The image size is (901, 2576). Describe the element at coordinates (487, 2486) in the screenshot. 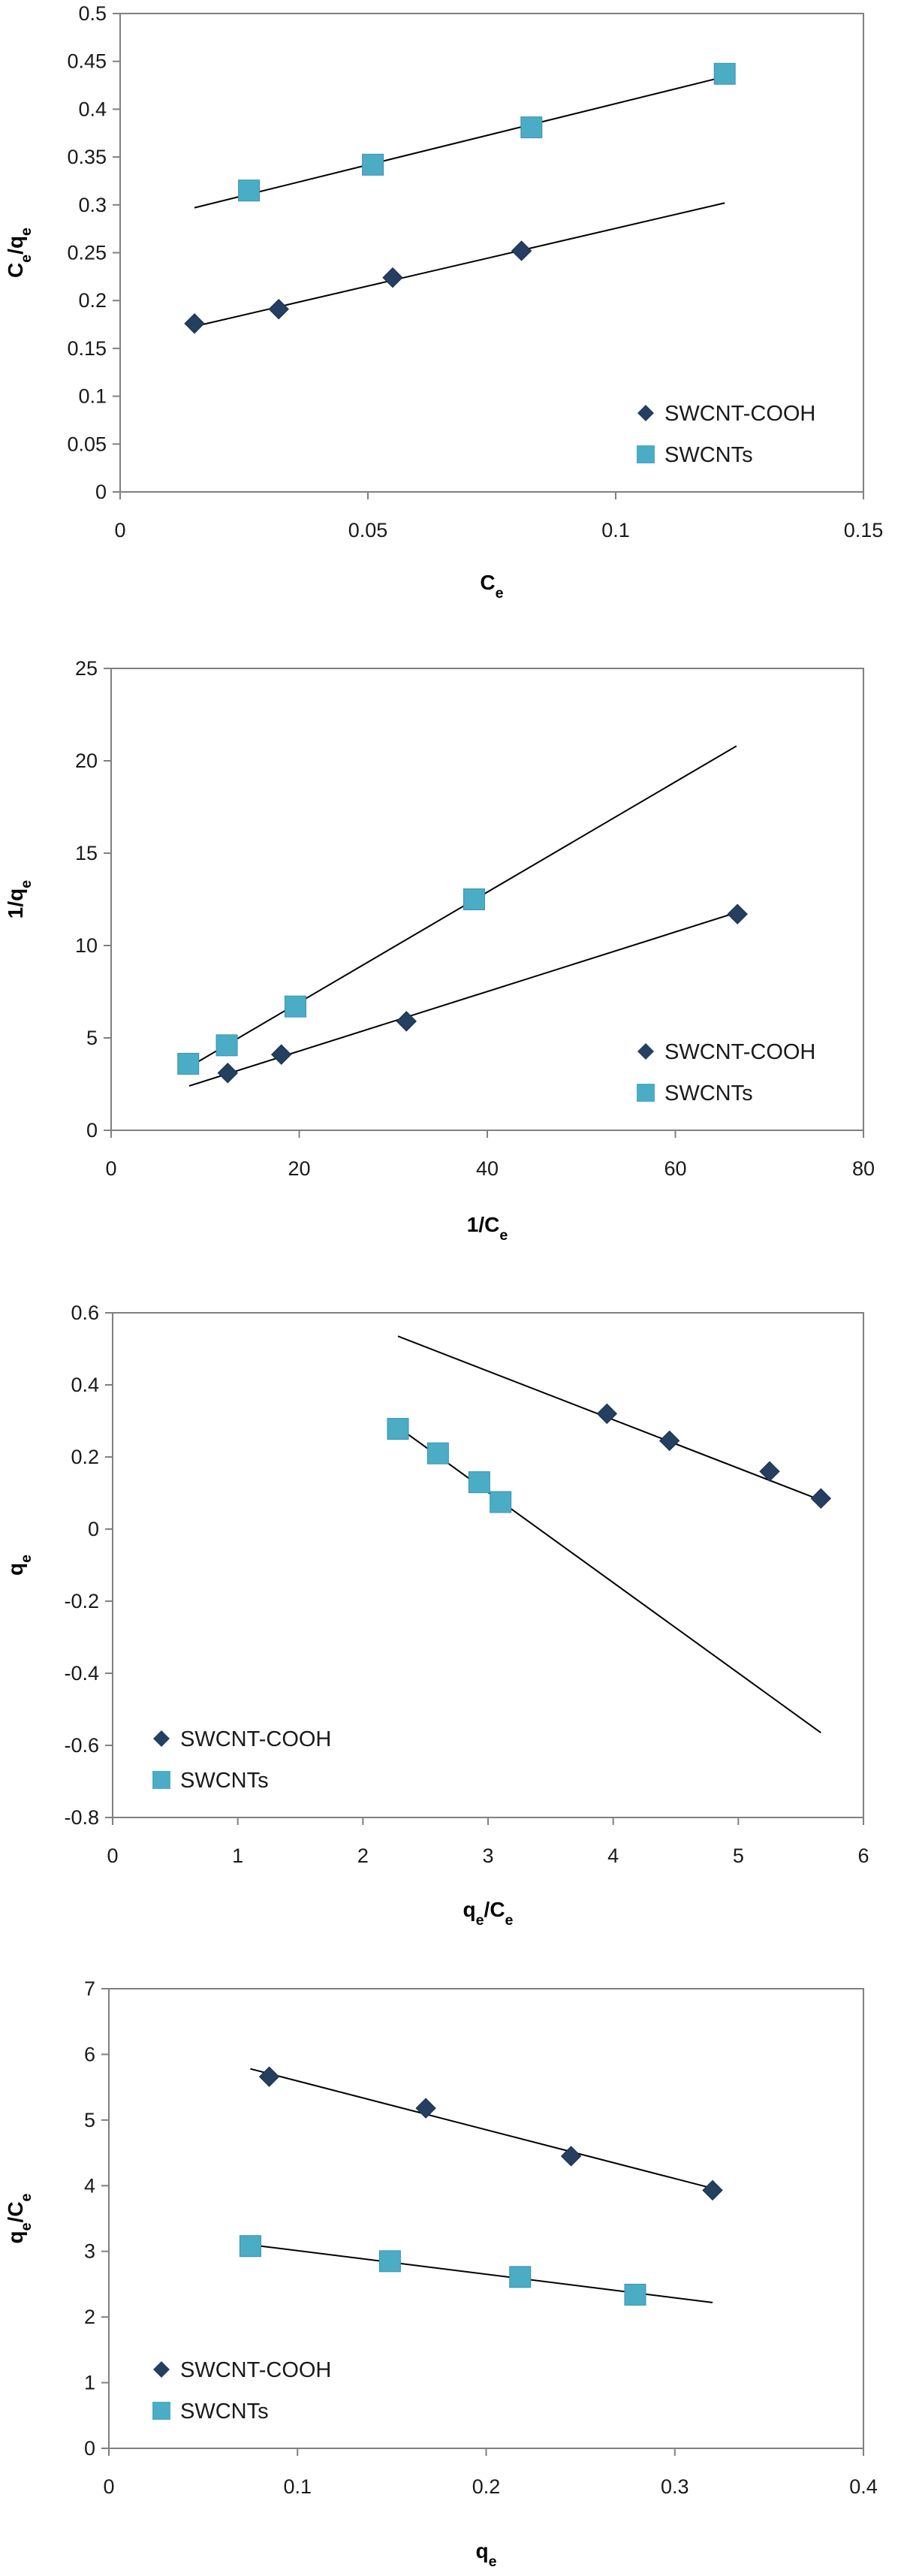

I see `x-tick-label: 0.2` at that location.